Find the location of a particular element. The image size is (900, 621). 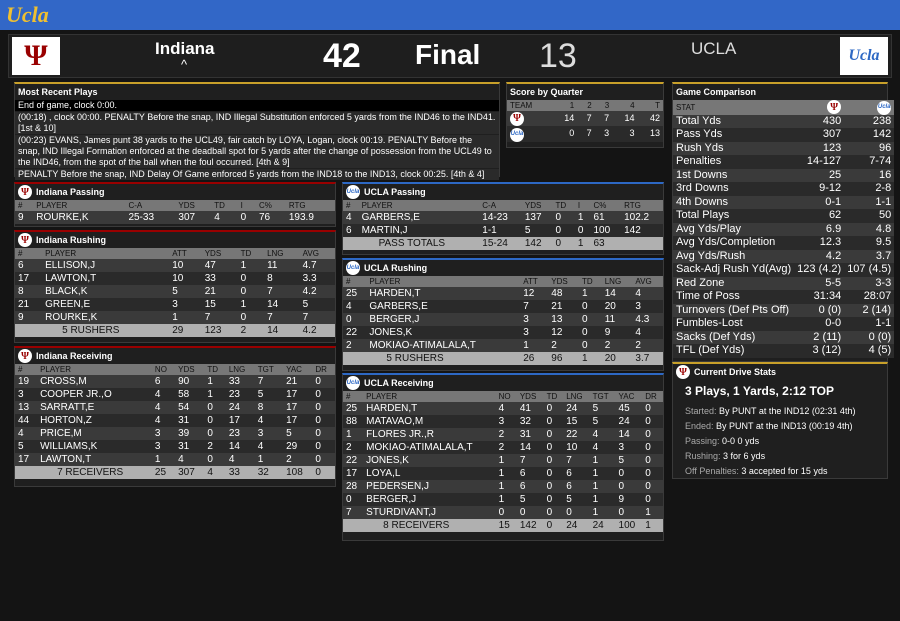

ucla-brand-logo: Ucla is located at coordinates (27, 14).